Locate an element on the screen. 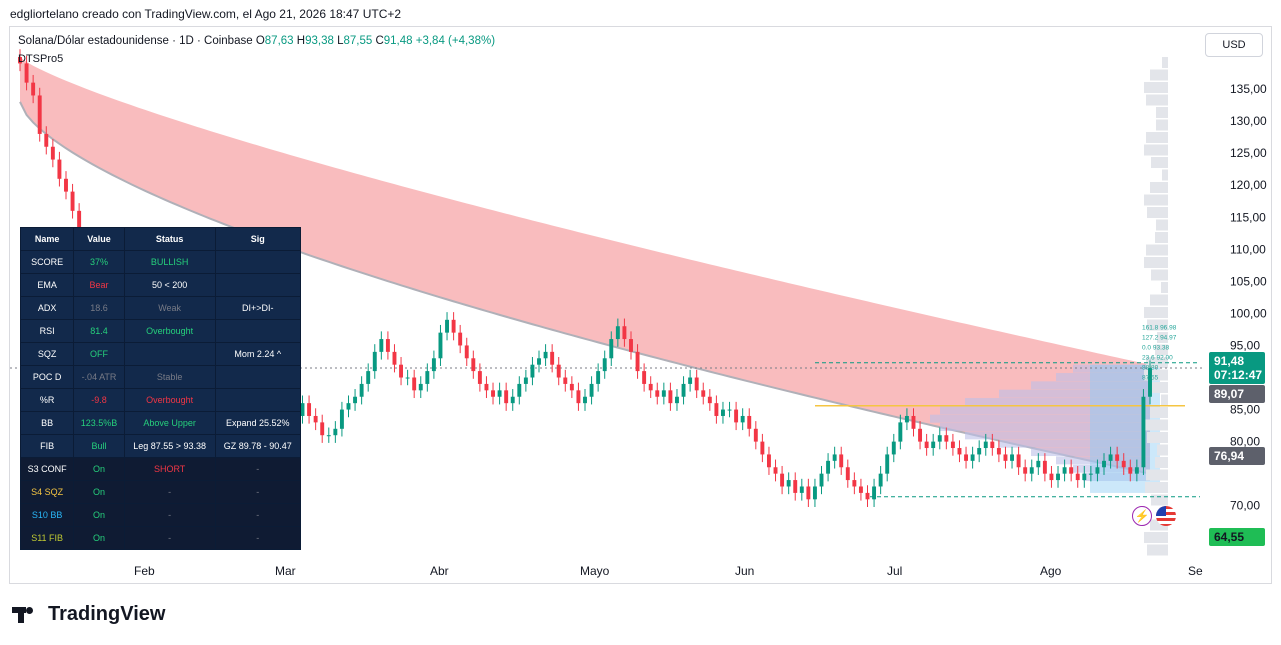  row-sig: GZ 89.78 - 90.47 is located at coordinates (258, 446).